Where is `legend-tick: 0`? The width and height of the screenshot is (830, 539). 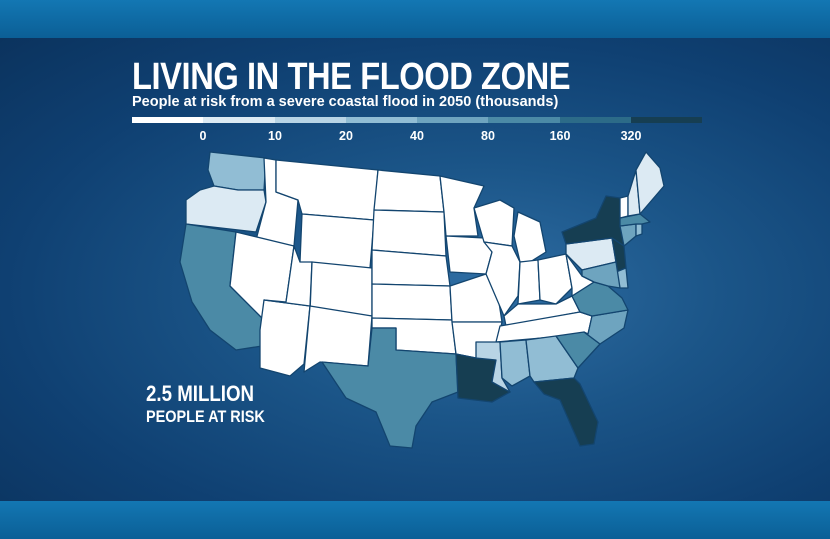
legend-tick: 0 is located at coordinates (203, 136).